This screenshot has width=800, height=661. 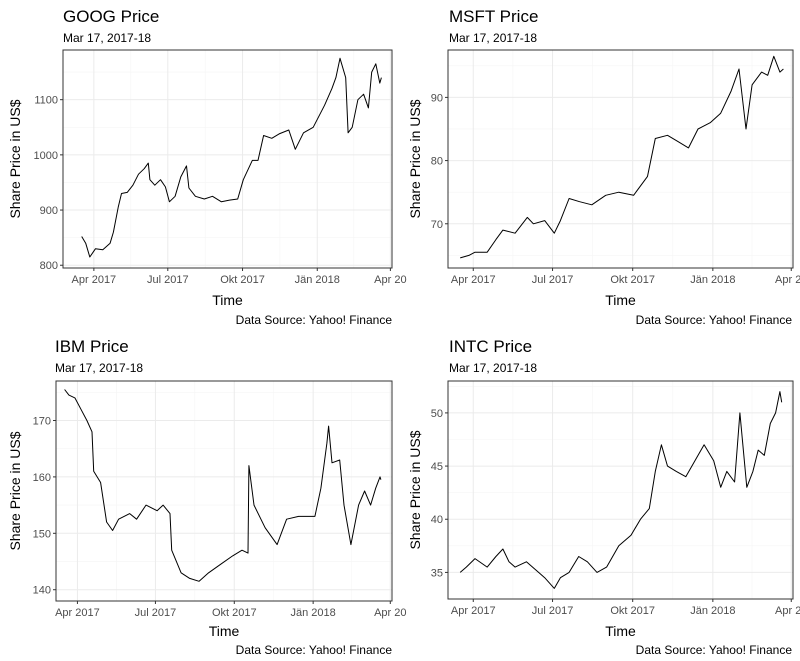 What do you see at coordinates (49, 211) in the screenshot?
I see `y-tick-label: 900` at bounding box center [49, 211].